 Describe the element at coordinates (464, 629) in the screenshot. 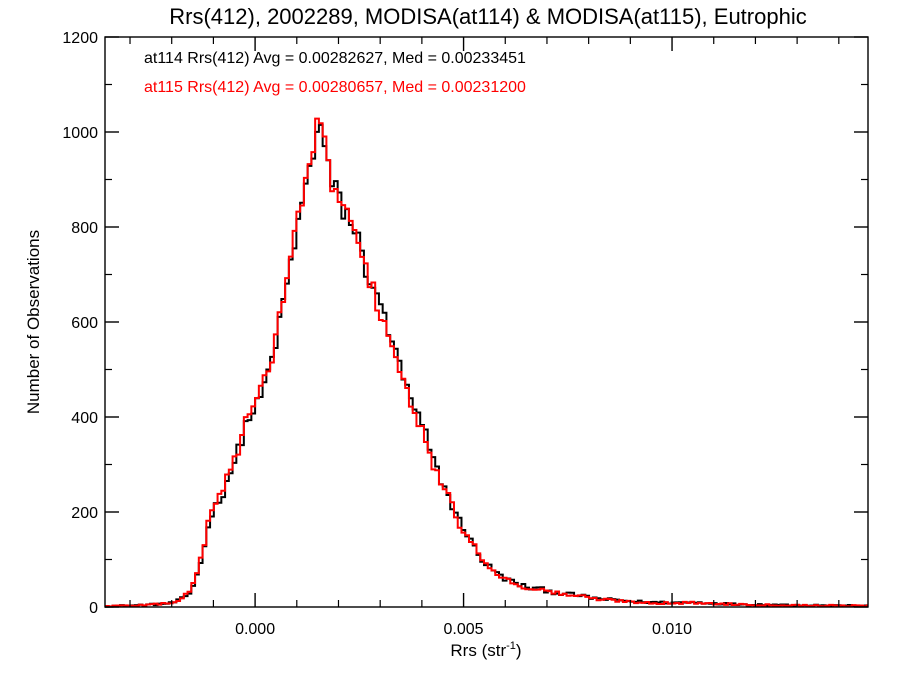

I see `x-tick-label: 0.005` at that location.